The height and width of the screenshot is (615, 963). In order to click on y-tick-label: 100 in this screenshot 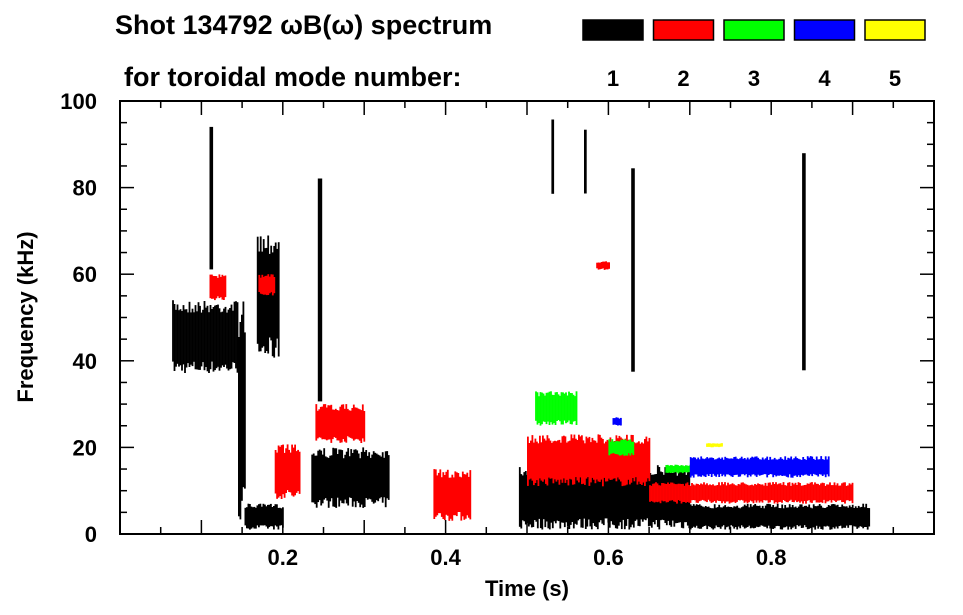, I will do `click(78, 101)`.